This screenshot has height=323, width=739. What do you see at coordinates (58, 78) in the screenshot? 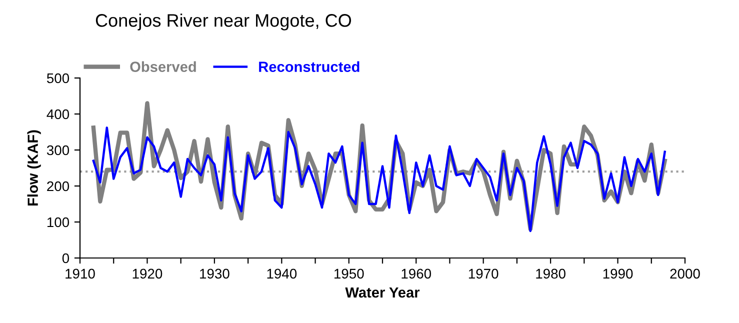
I see `y-tick-label: 500` at bounding box center [58, 78].